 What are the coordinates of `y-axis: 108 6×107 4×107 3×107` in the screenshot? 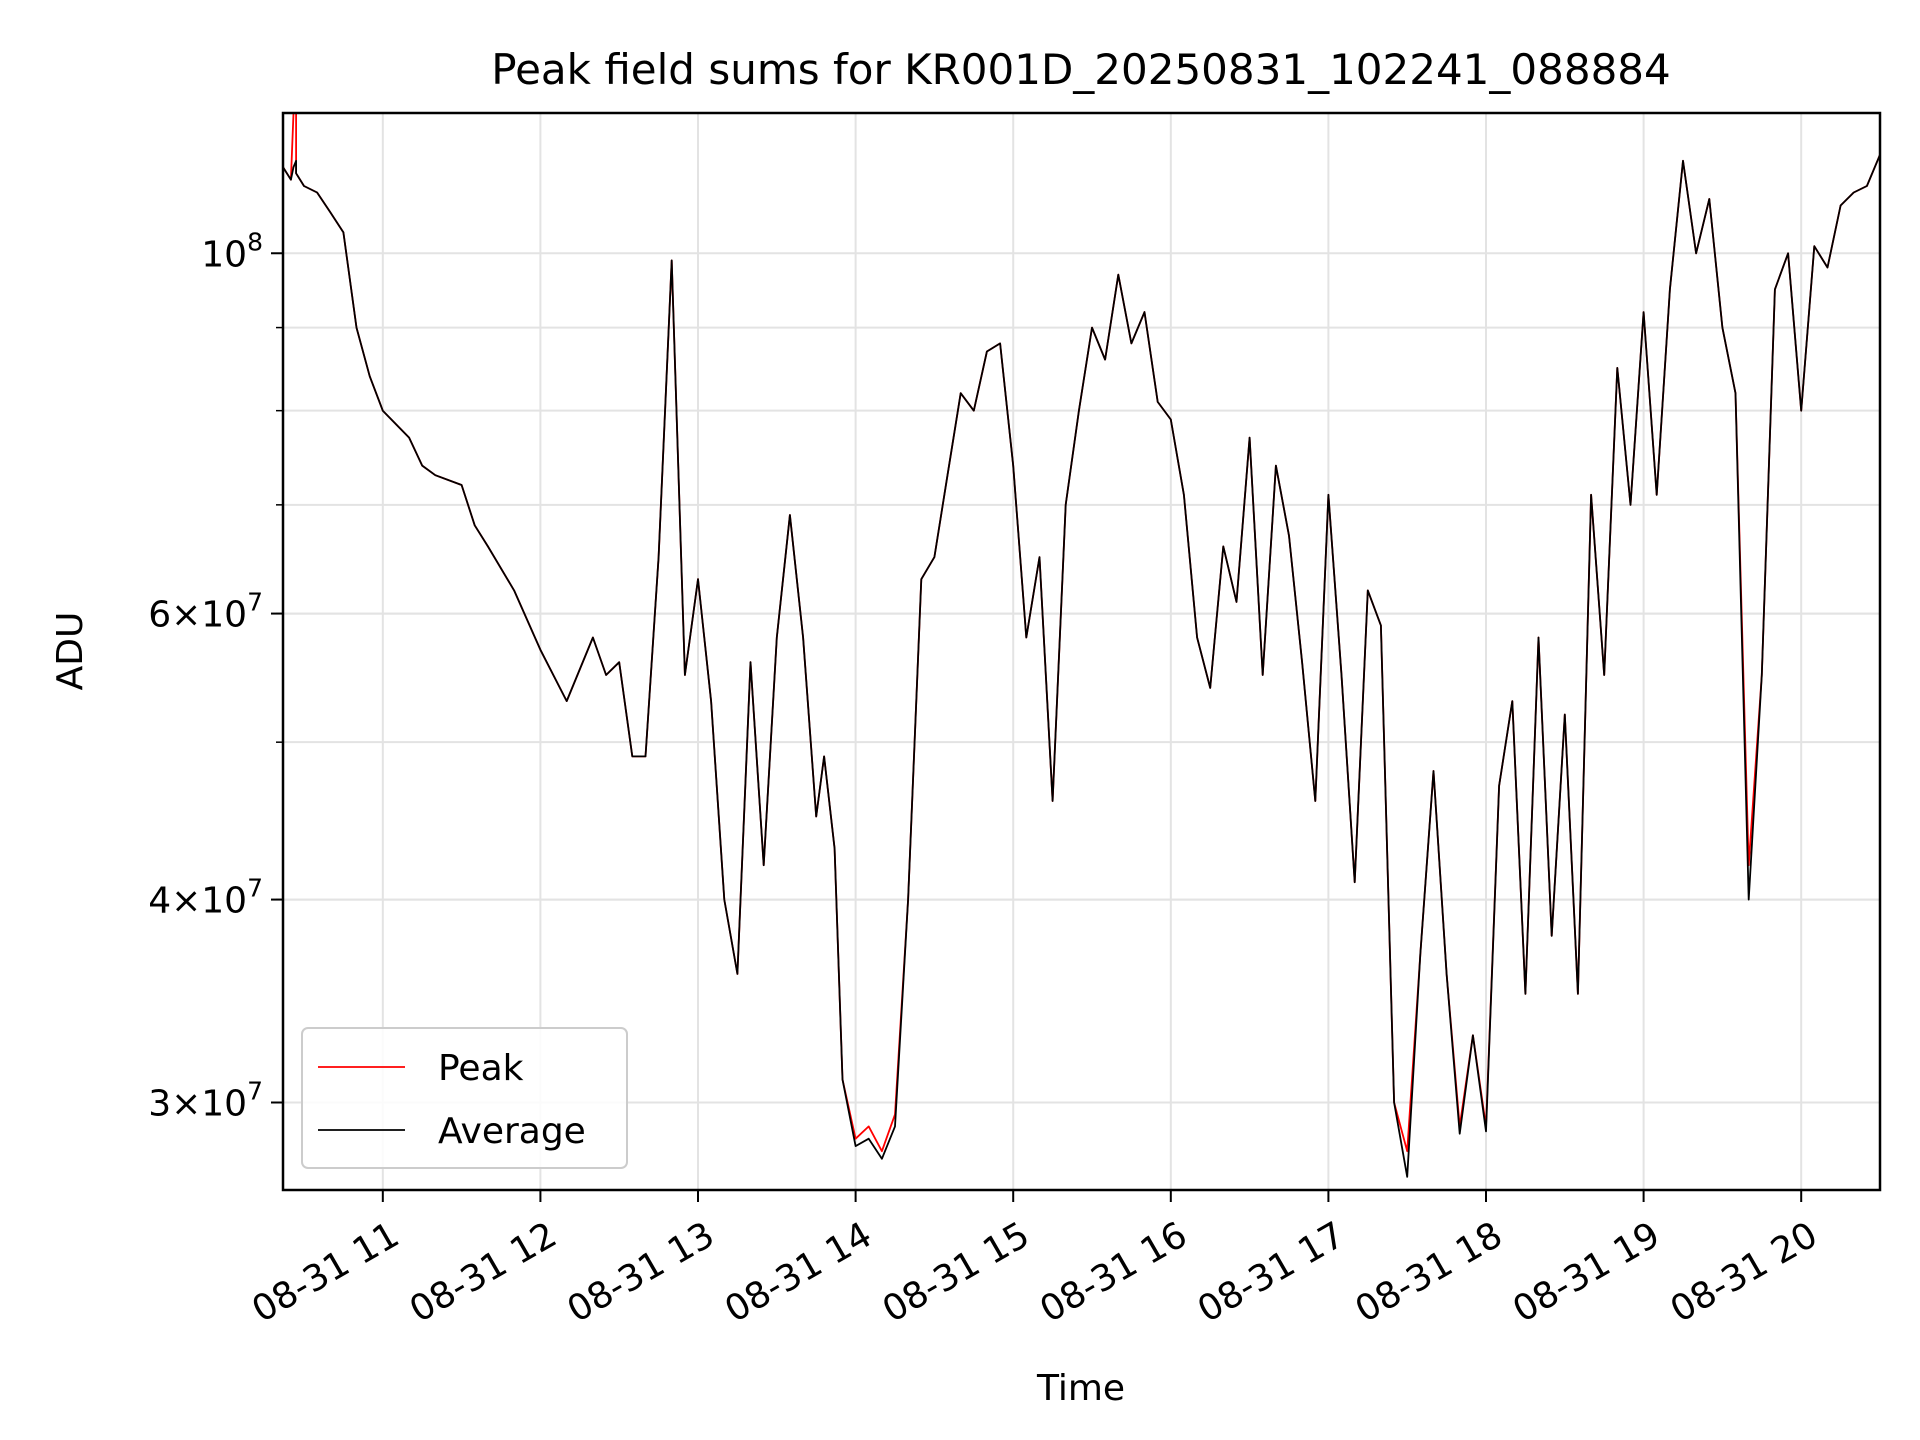 It's located at (215, 675).